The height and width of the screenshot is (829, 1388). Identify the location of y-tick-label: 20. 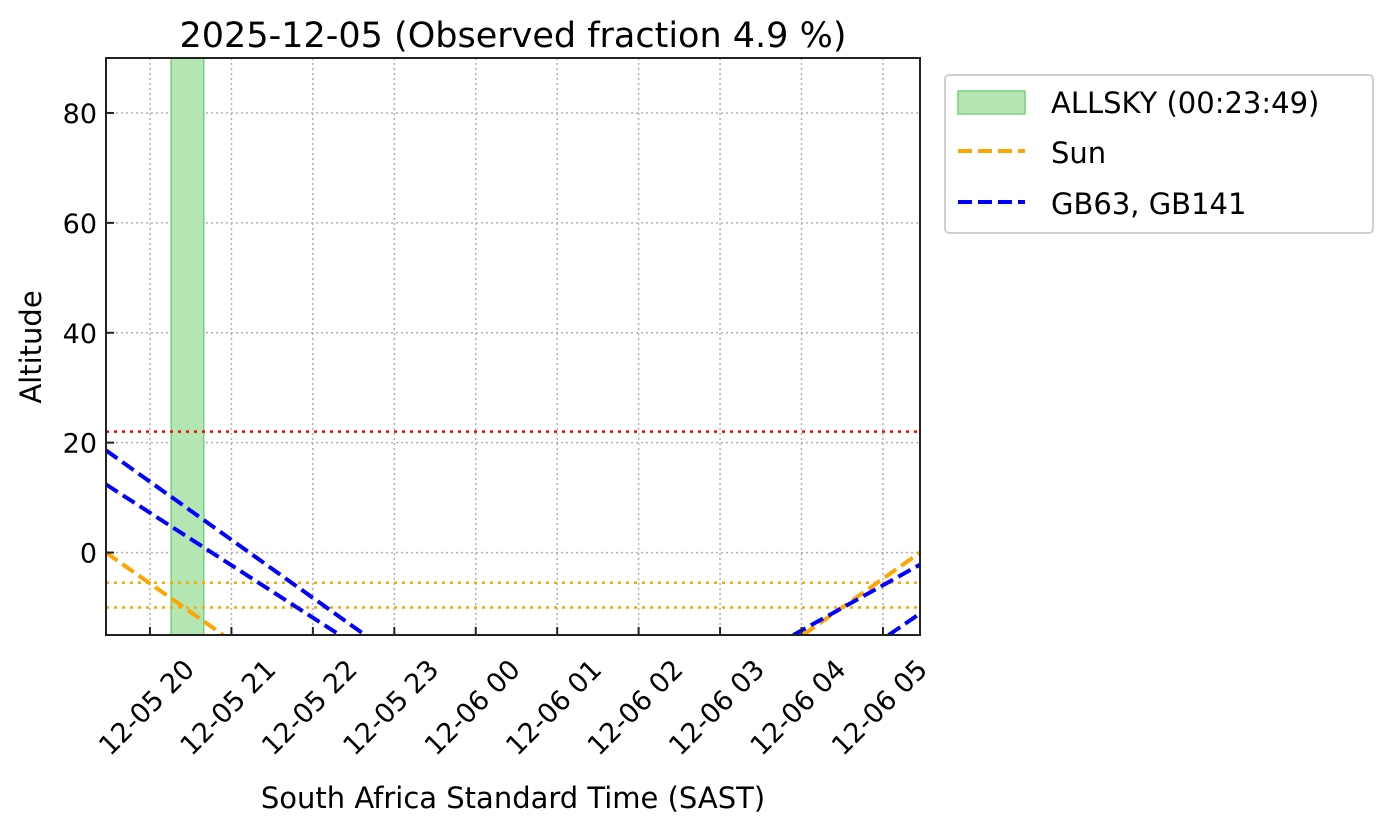
(80, 444).